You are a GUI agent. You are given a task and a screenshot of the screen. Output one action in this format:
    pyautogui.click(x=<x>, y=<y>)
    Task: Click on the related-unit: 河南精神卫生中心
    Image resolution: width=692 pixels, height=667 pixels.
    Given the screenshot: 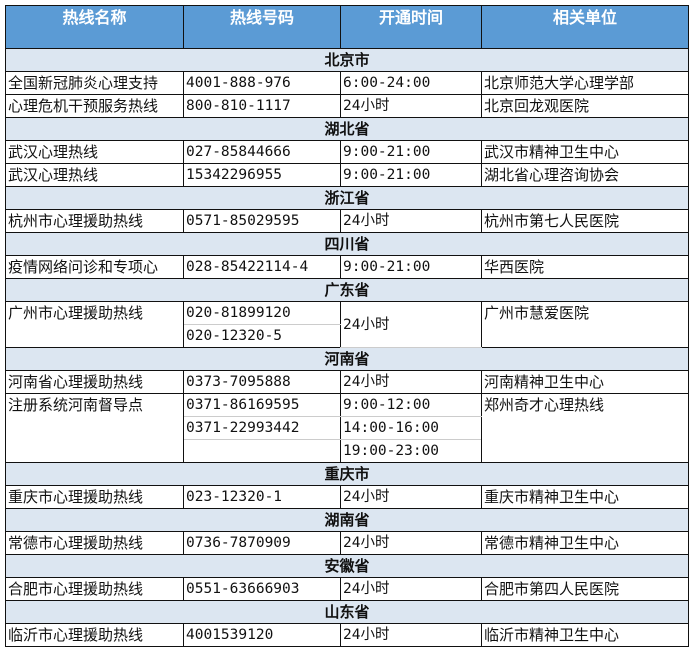 What is the action you would take?
    pyautogui.click(x=585, y=382)
    